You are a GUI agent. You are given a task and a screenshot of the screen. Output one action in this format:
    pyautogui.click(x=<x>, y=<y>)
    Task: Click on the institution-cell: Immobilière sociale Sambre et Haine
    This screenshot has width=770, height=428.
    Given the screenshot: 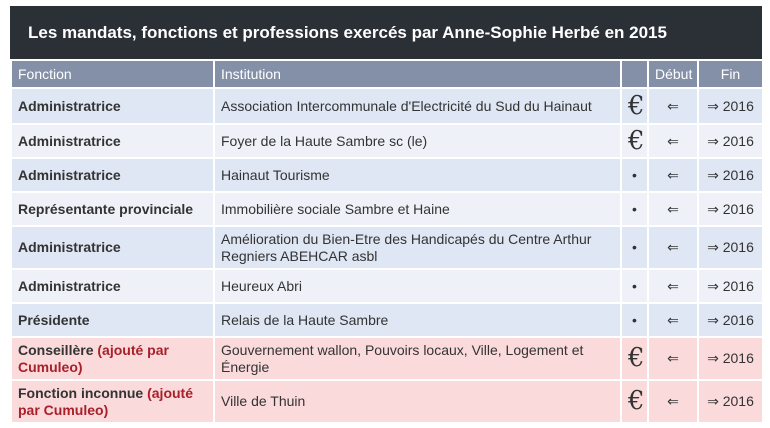 What is the action you would take?
    pyautogui.click(x=417, y=209)
    